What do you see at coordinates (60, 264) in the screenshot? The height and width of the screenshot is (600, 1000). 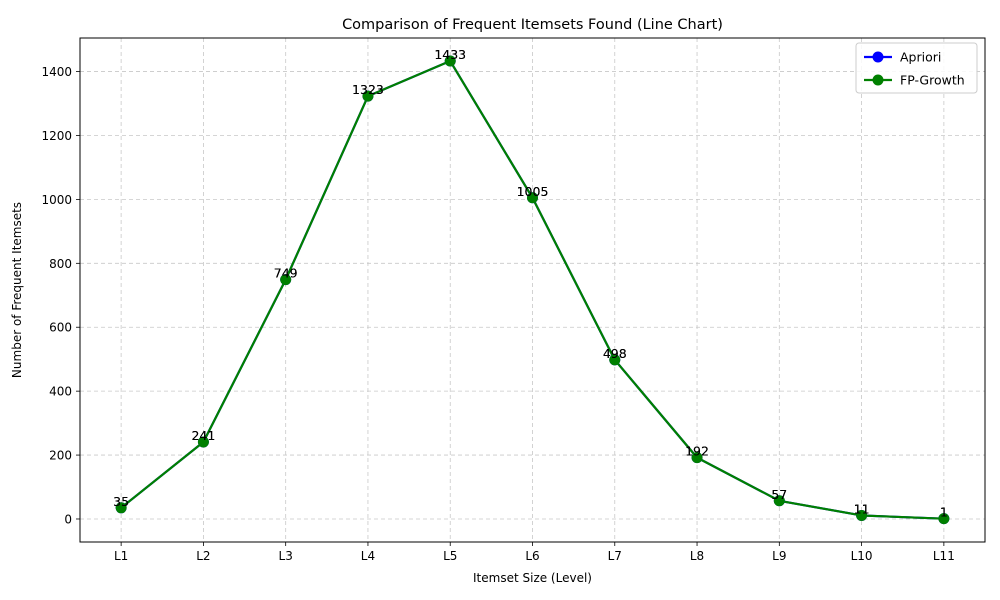 I see `y-tick-label: 800` at bounding box center [60, 264].